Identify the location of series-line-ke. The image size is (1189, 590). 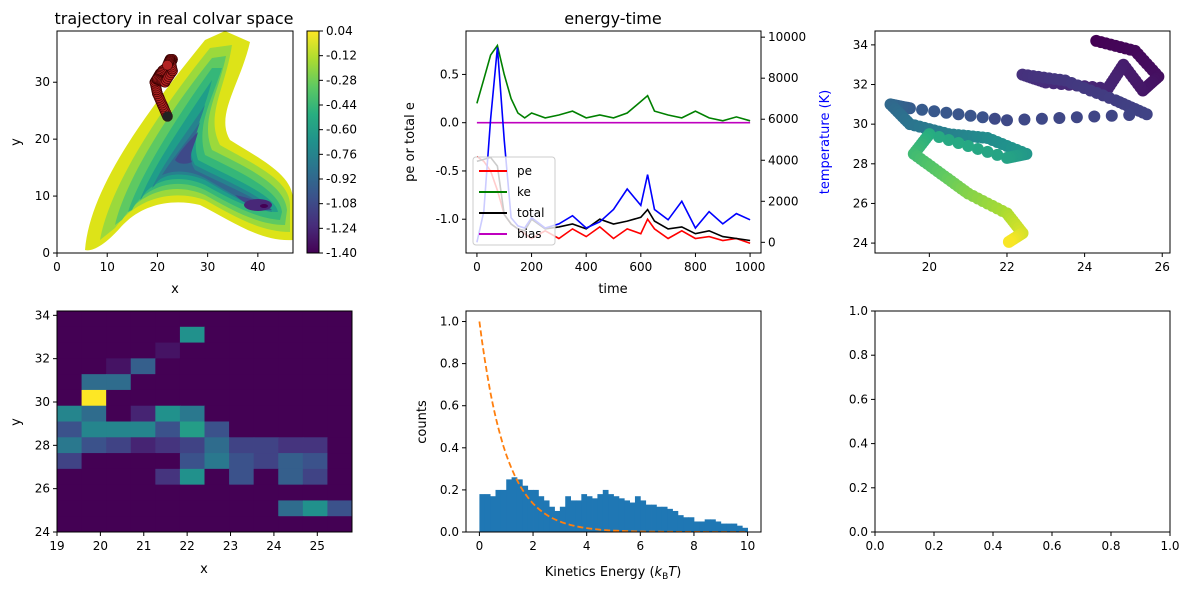
(613, 82).